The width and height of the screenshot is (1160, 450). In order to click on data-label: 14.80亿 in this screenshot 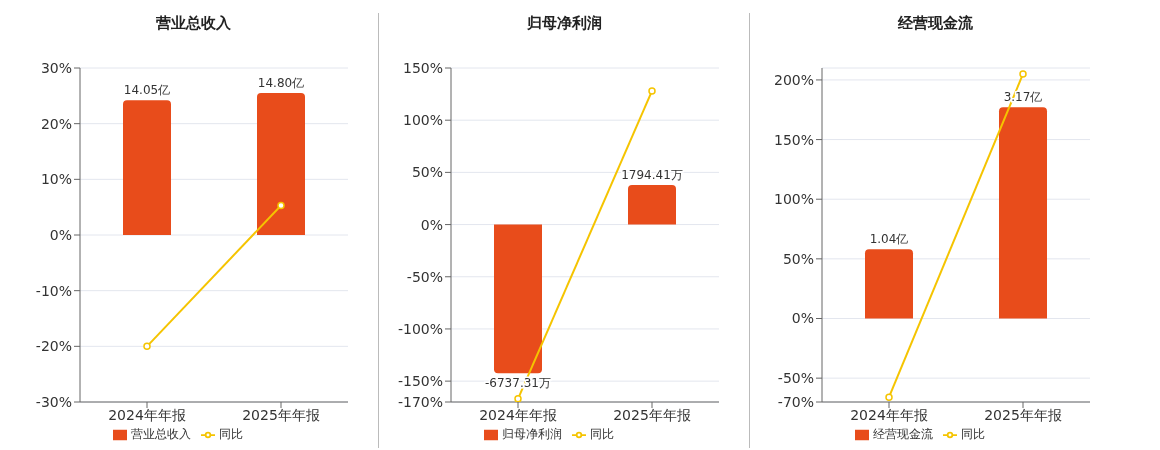, I will do `click(281, 82)`.